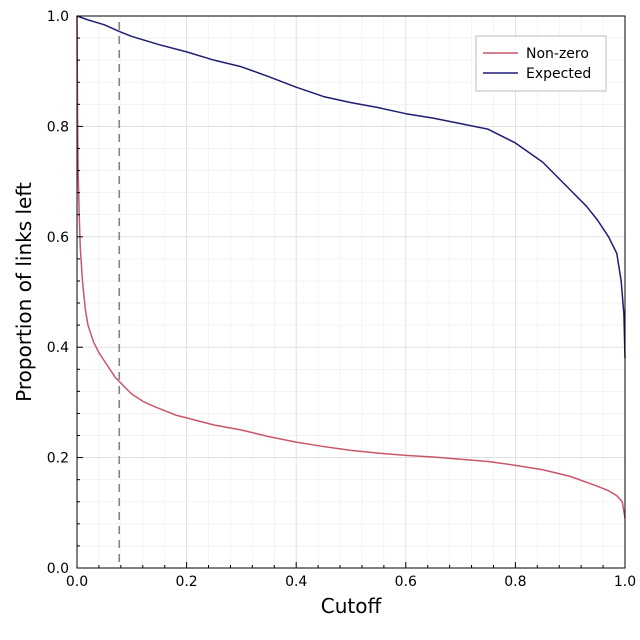  What do you see at coordinates (406, 582) in the screenshot?
I see `x-tick-label: 0.6` at bounding box center [406, 582].